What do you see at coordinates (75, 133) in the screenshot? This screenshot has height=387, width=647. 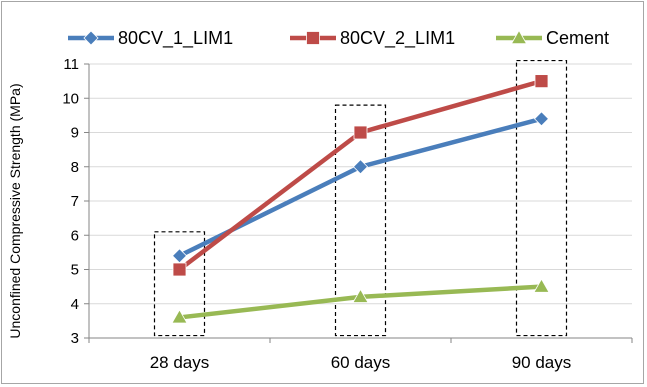 I see `y-tick-label: 9` at bounding box center [75, 133].